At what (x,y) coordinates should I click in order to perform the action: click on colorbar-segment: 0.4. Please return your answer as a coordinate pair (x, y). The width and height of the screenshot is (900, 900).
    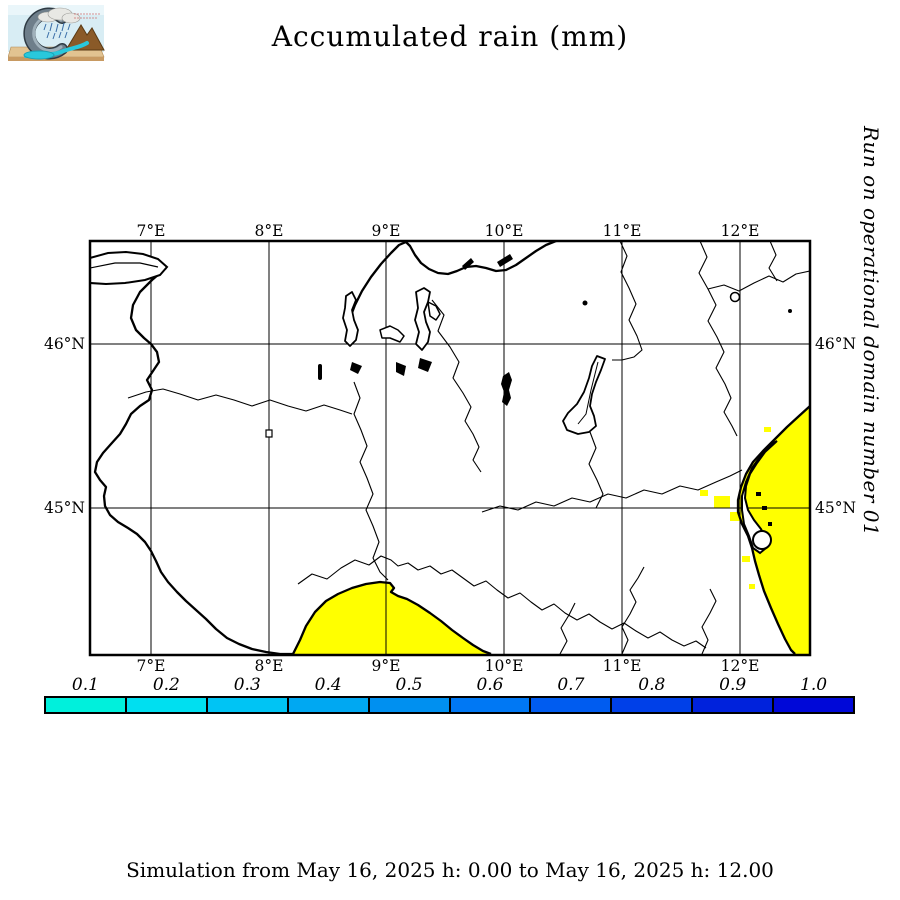
    Looking at the image, I should click on (329, 693).